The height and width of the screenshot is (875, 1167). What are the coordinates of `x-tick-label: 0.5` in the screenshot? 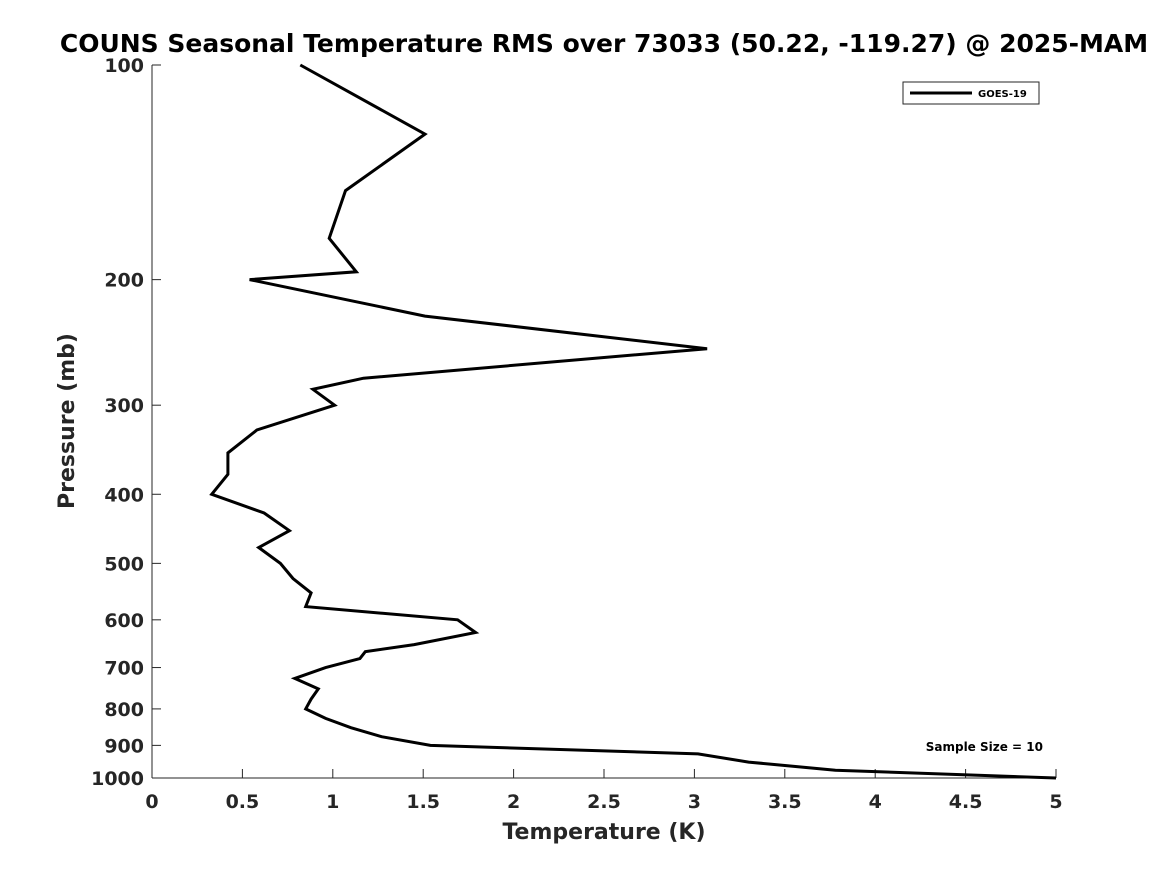 It's located at (243, 802).